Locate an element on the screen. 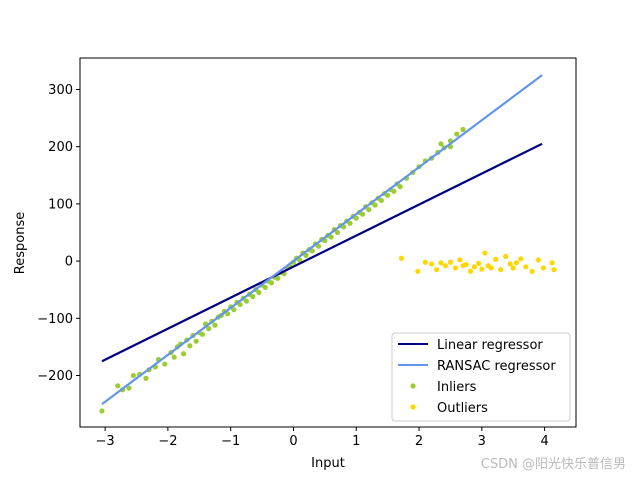 This screenshot has width=640, height=480. x-tick-label: 3 is located at coordinates (482, 441).